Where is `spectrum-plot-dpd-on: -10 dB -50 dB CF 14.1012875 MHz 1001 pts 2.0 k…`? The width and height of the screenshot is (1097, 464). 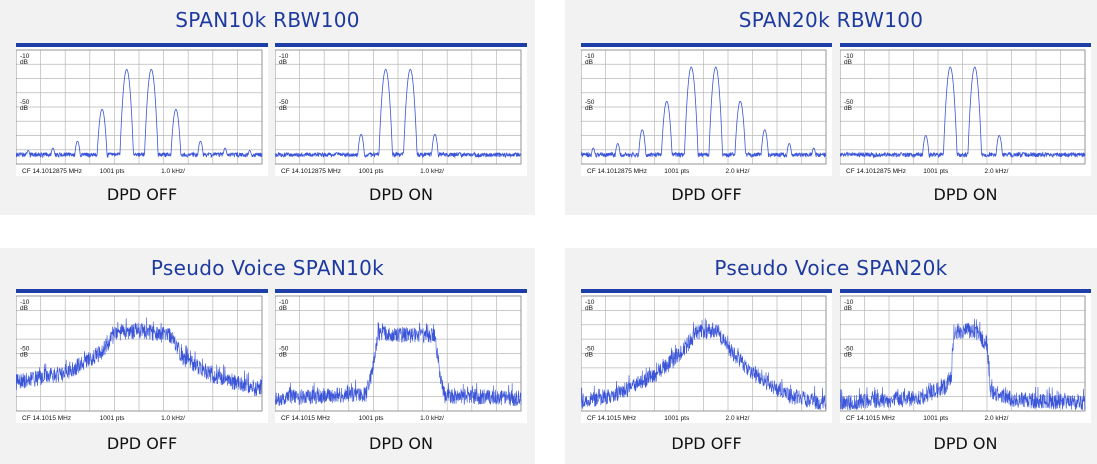
spectrum-plot-dpd-on: -10 dB -50 dB CF 14.1012875 MHz 1001 pts 2.0 k… is located at coordinates (965, 109).